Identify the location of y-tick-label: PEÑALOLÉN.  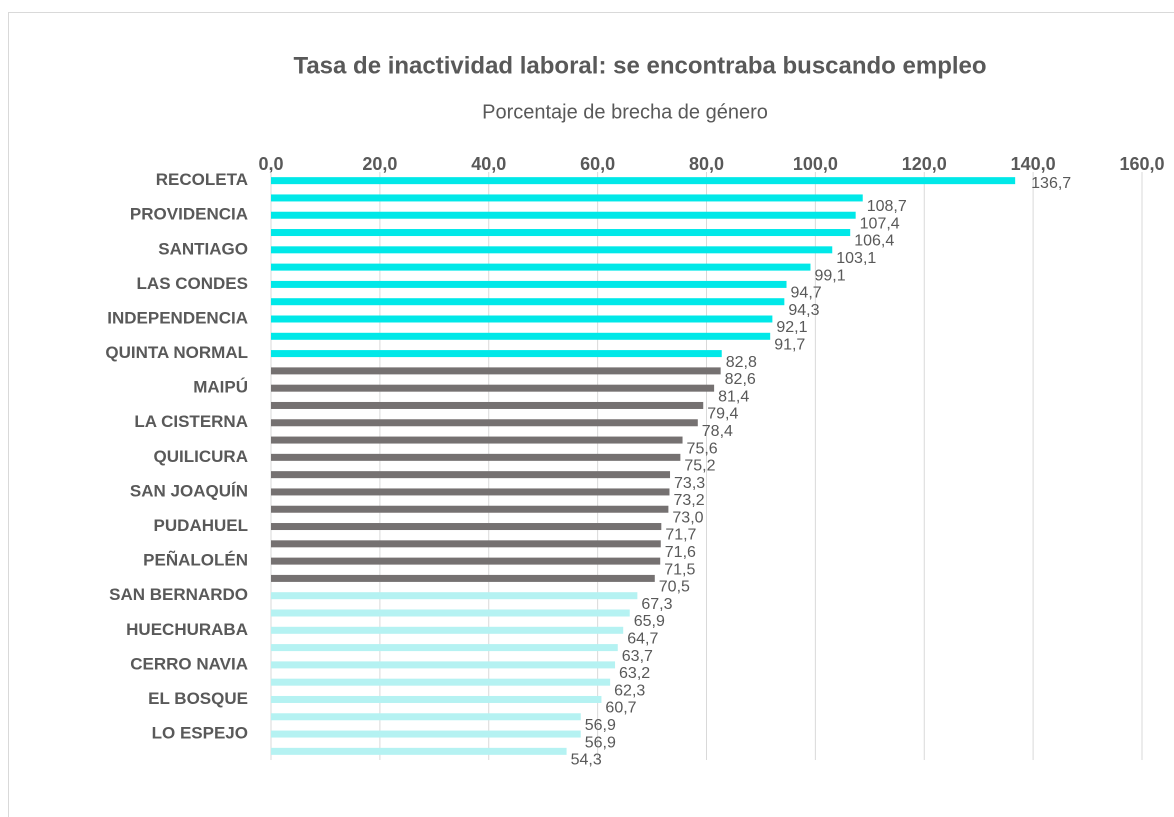
(195, 560).